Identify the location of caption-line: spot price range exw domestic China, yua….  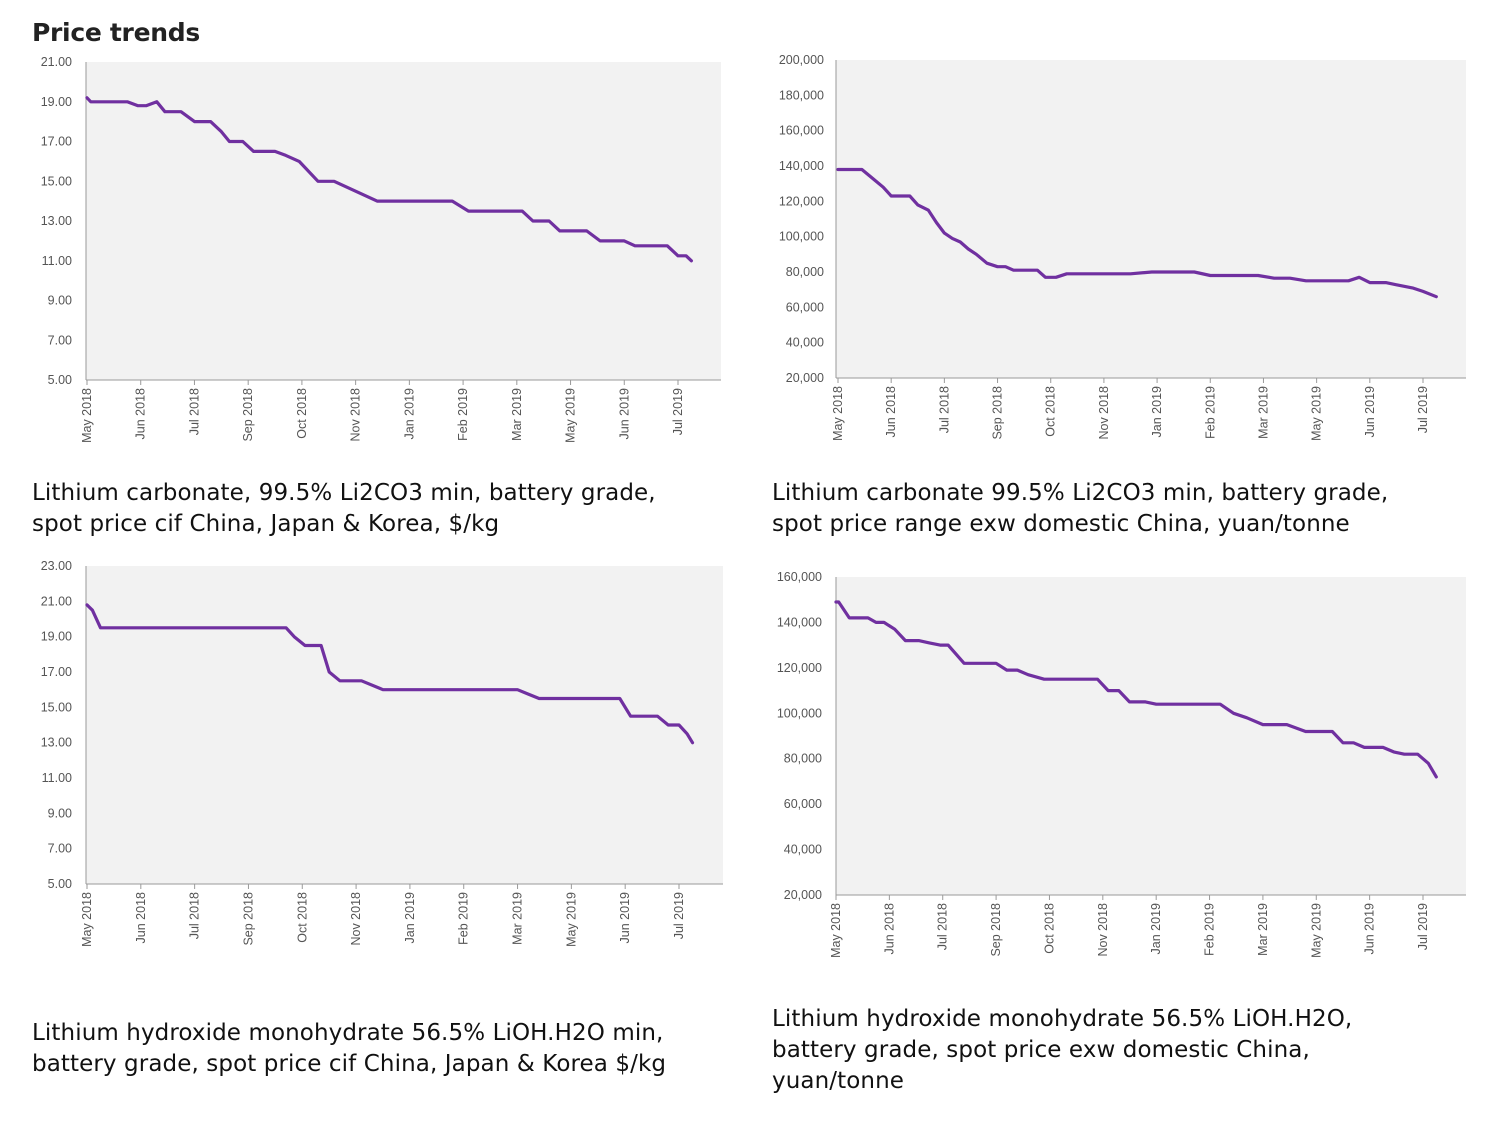
(1061, 524).